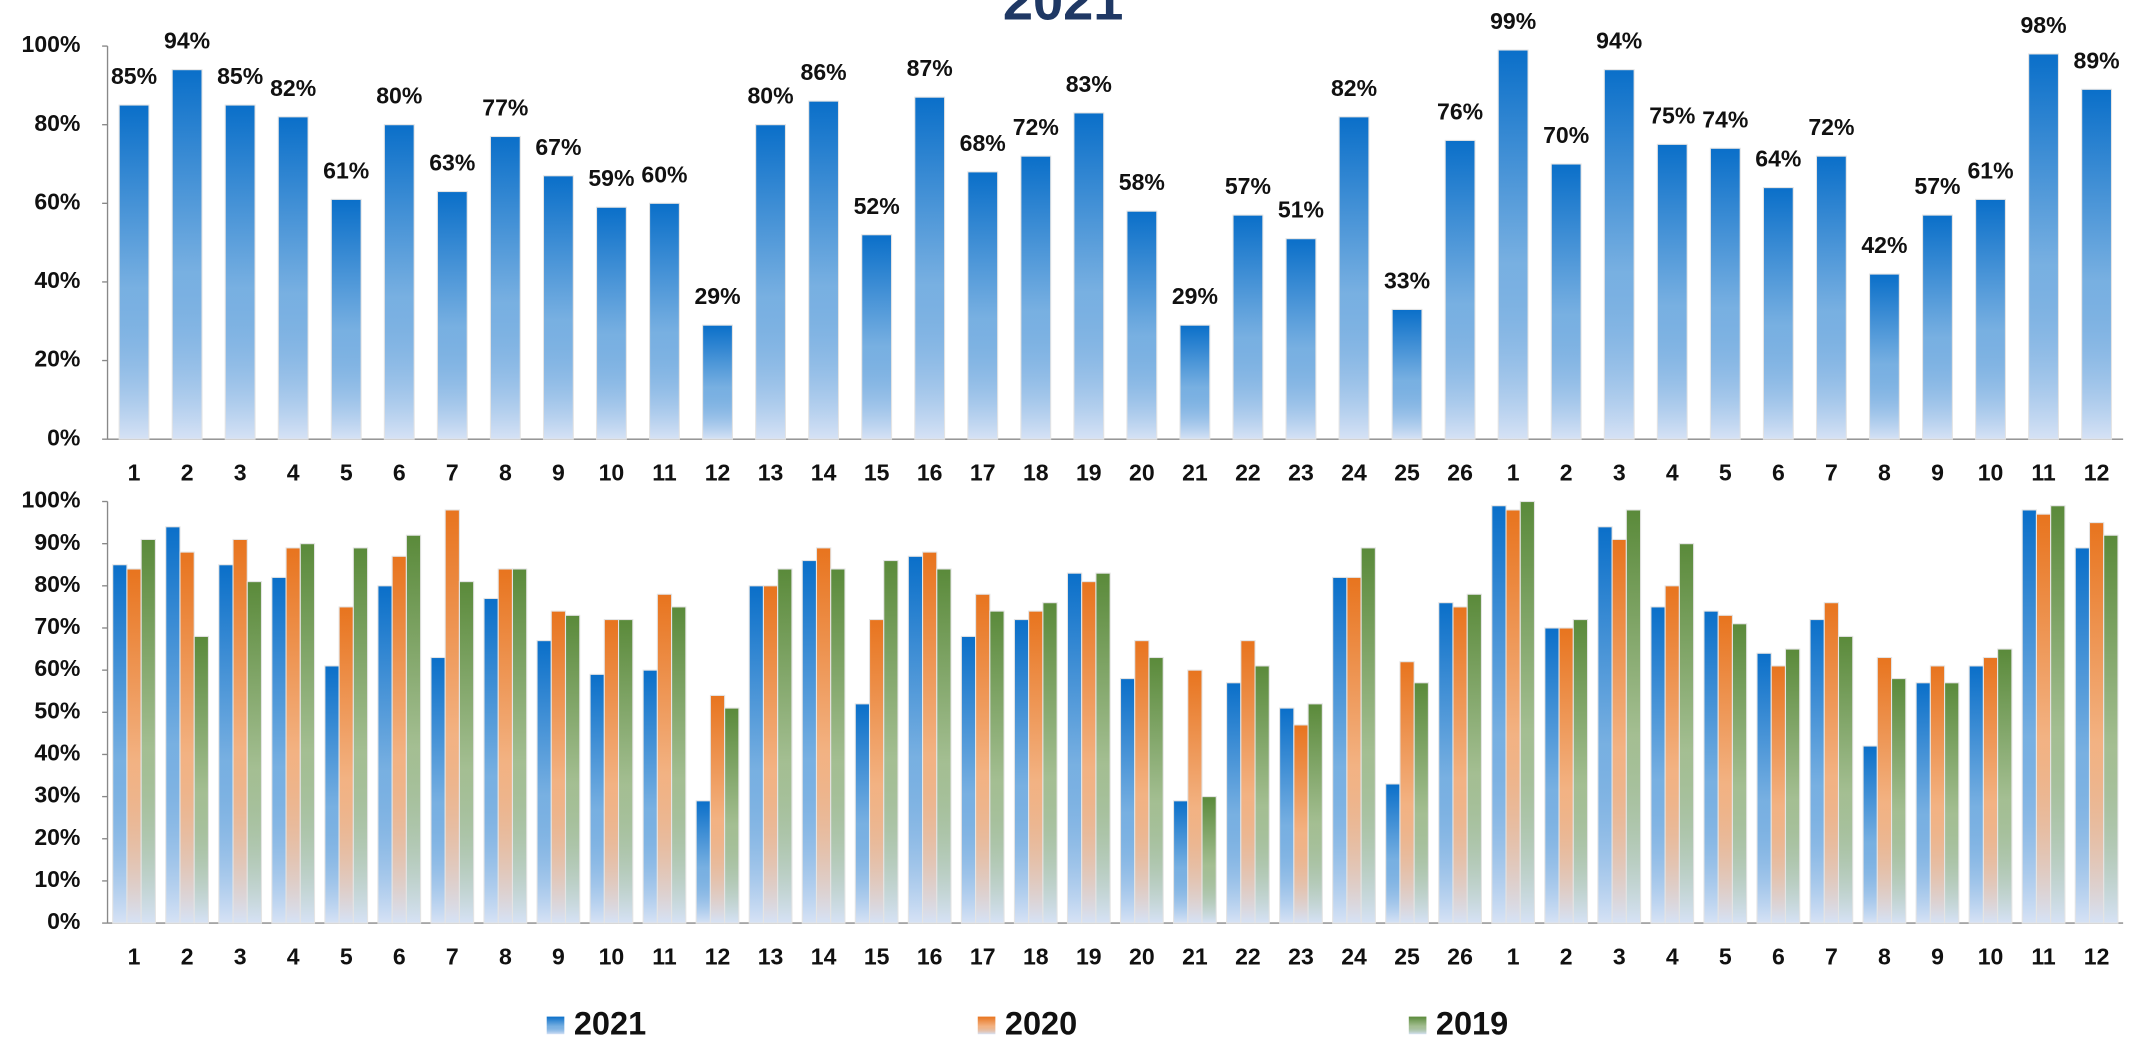  Describe the element at coordinates (930, 68) in the screenshot. I see `data-label: 87%` at that location.